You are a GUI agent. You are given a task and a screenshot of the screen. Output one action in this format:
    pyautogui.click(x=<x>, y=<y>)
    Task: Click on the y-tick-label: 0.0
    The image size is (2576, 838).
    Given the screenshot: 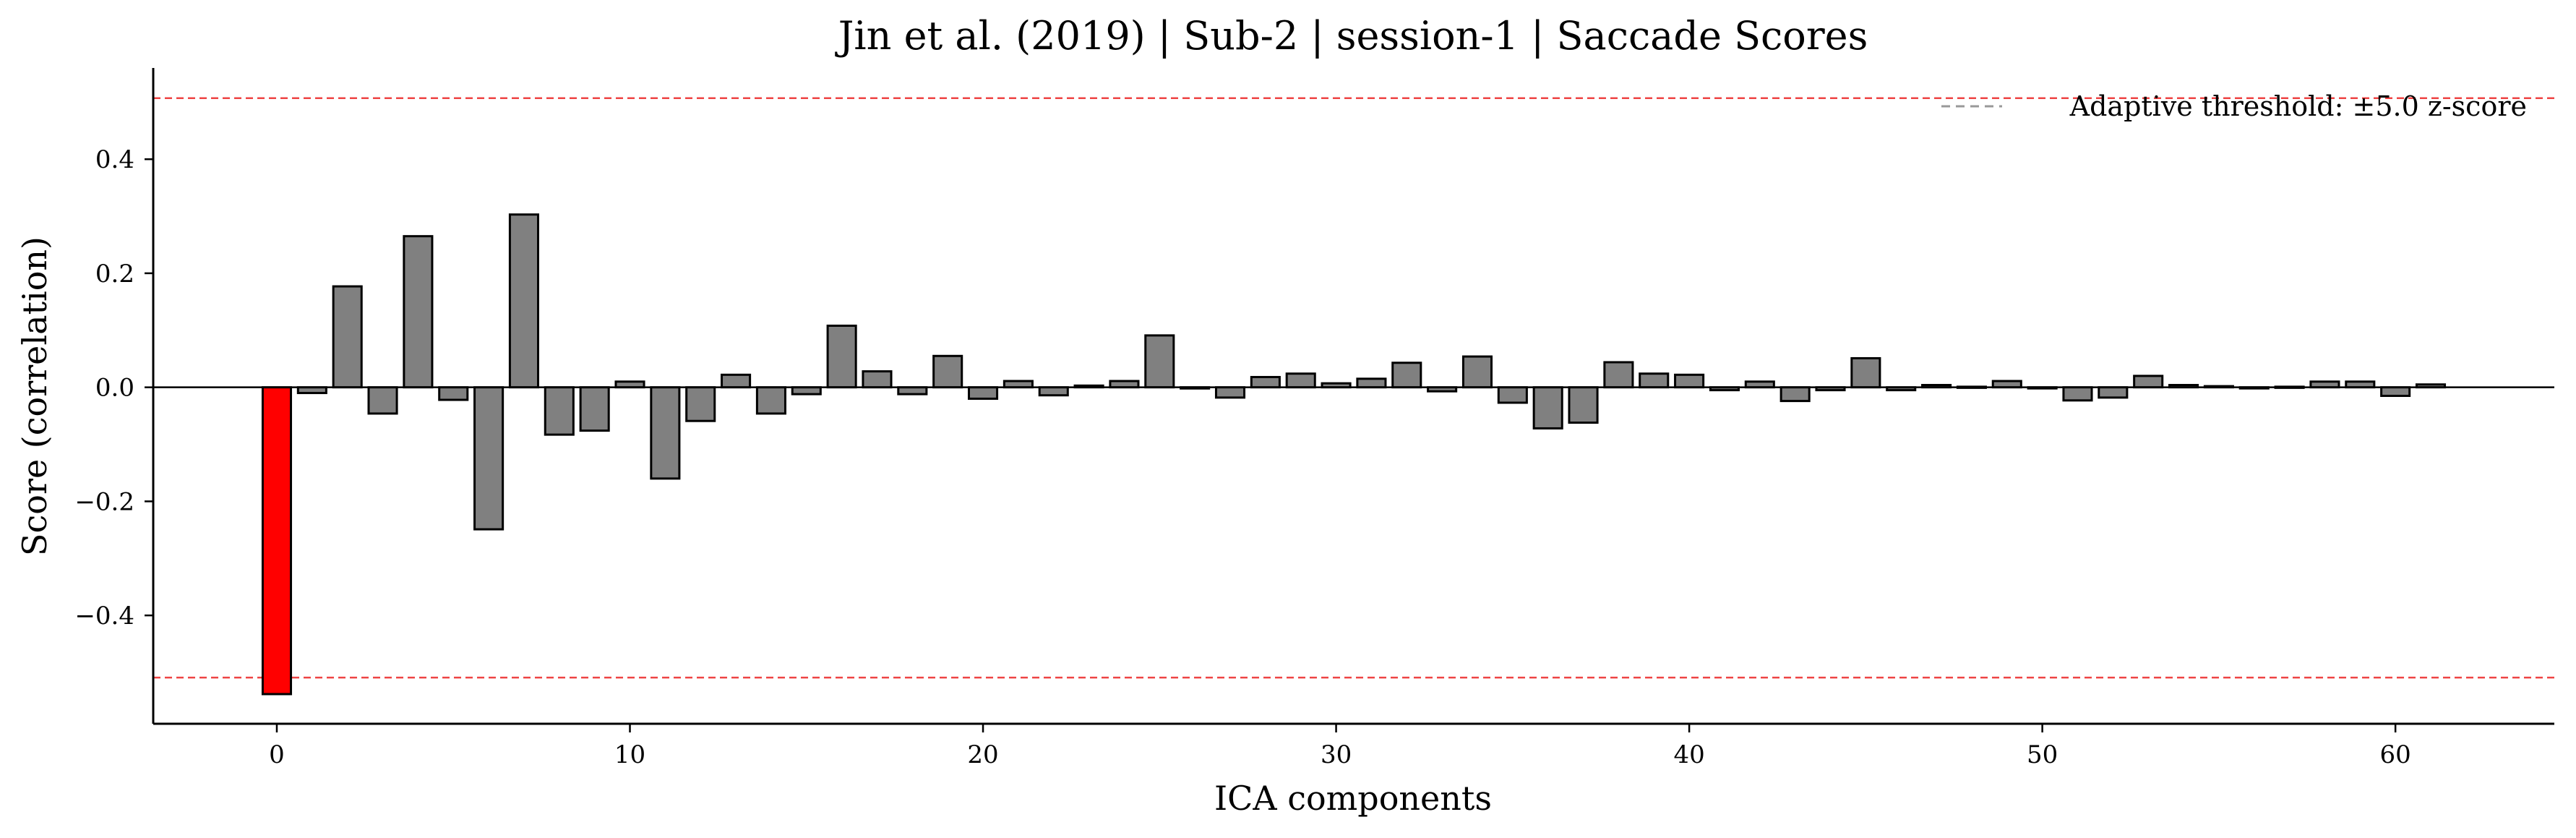 What is the action you would take?
    pyautogui.click(x=115, y=388)
    